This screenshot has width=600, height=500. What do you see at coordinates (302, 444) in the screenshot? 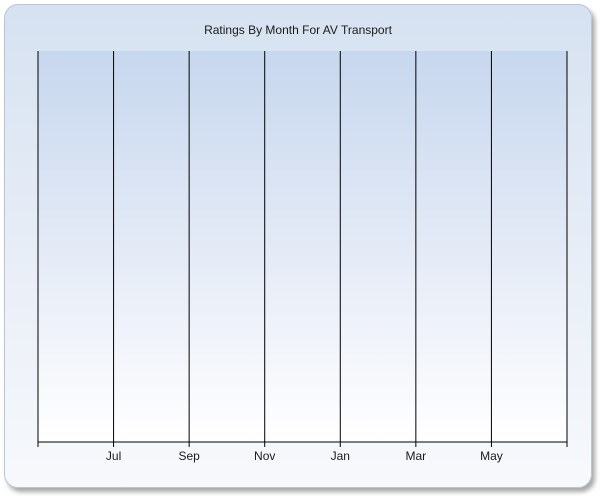
I see `x-axis-ticks` at bounding box center [302, 444].